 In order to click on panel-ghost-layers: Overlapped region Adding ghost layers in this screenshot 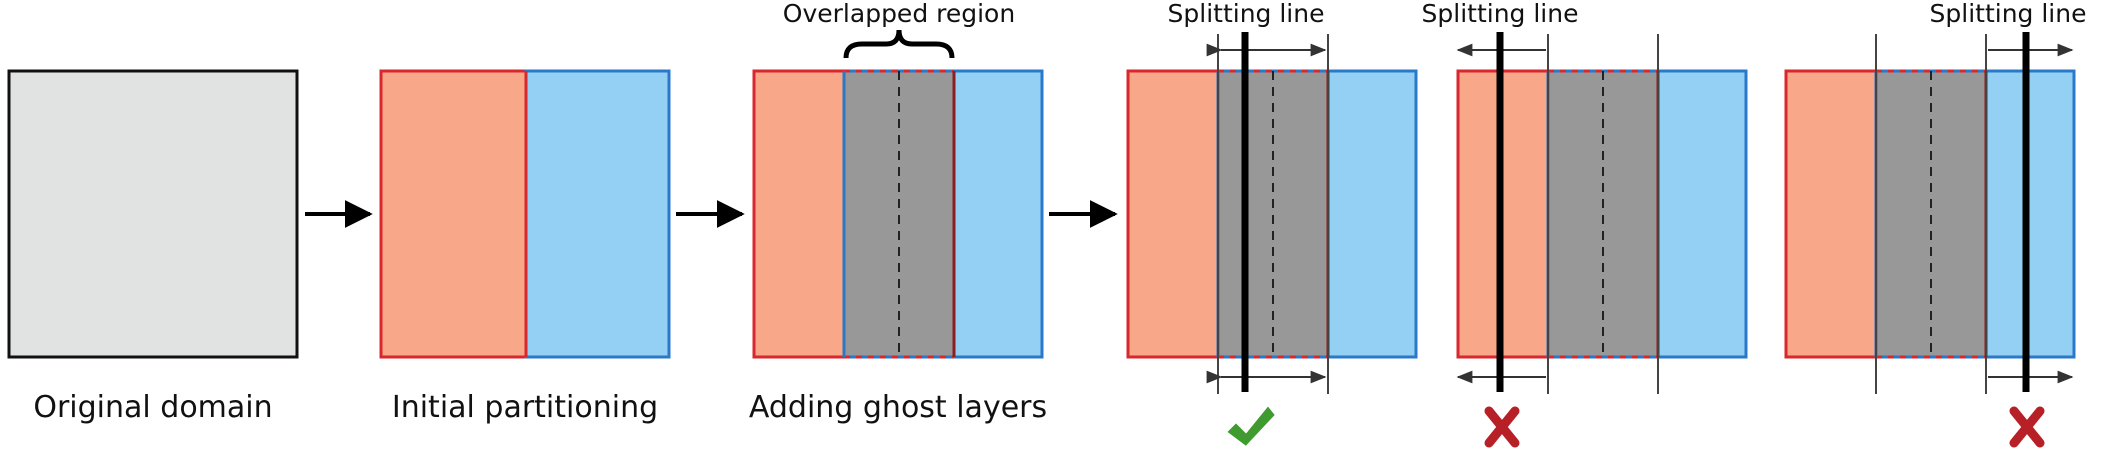, I will do `click(898, 212)`.